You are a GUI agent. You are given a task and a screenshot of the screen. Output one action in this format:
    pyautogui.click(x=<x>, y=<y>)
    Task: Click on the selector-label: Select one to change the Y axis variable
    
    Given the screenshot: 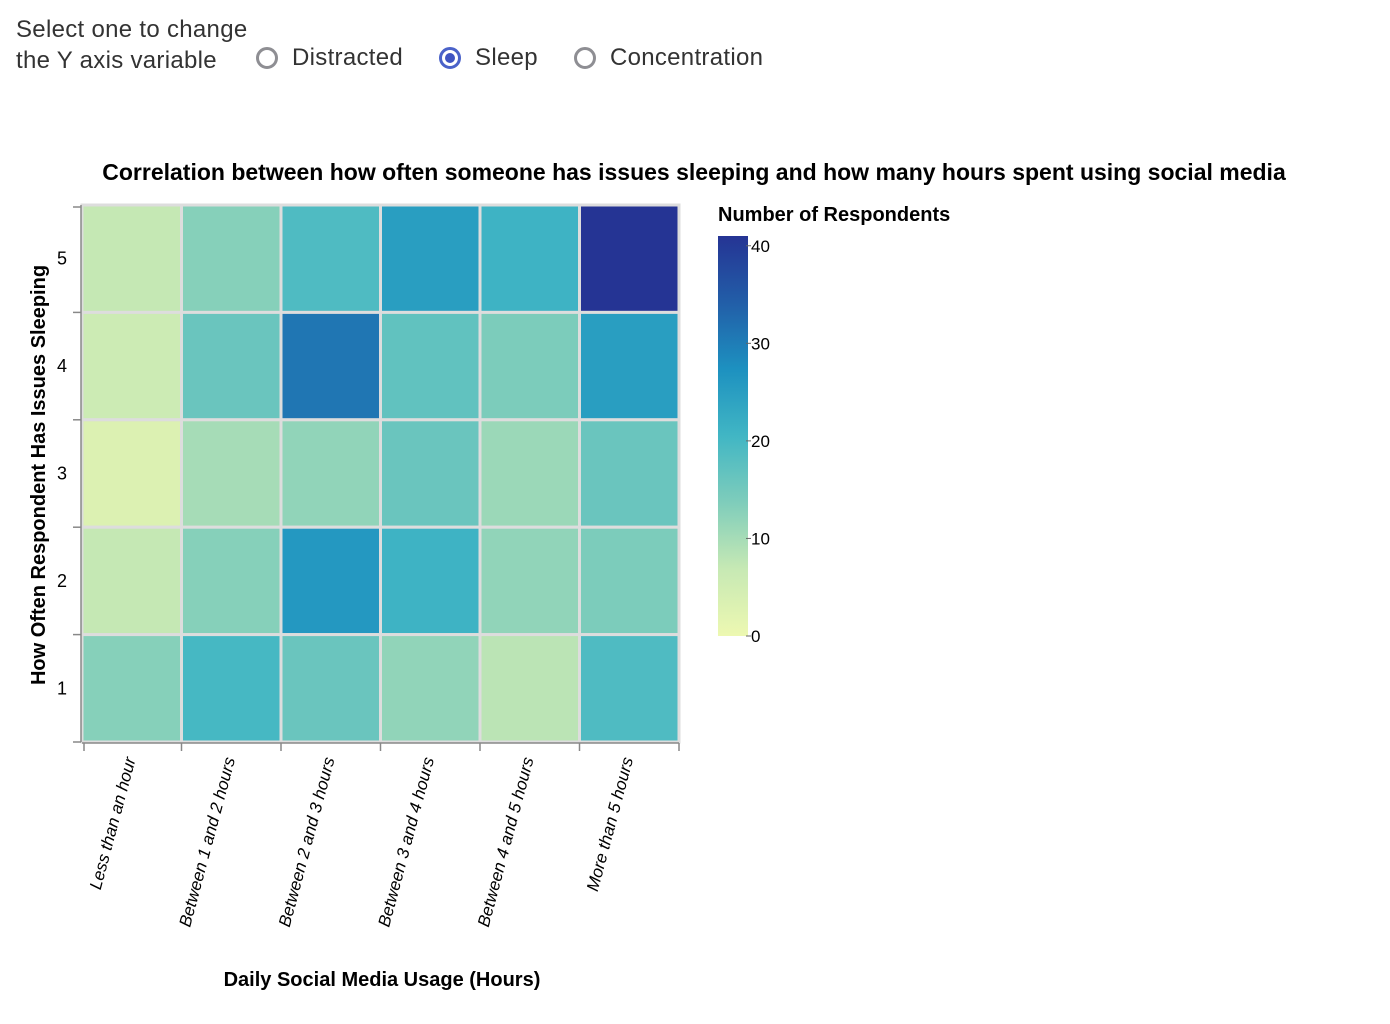 What is the action you would take?
    pyautogui.click(x=132, y=45)
    